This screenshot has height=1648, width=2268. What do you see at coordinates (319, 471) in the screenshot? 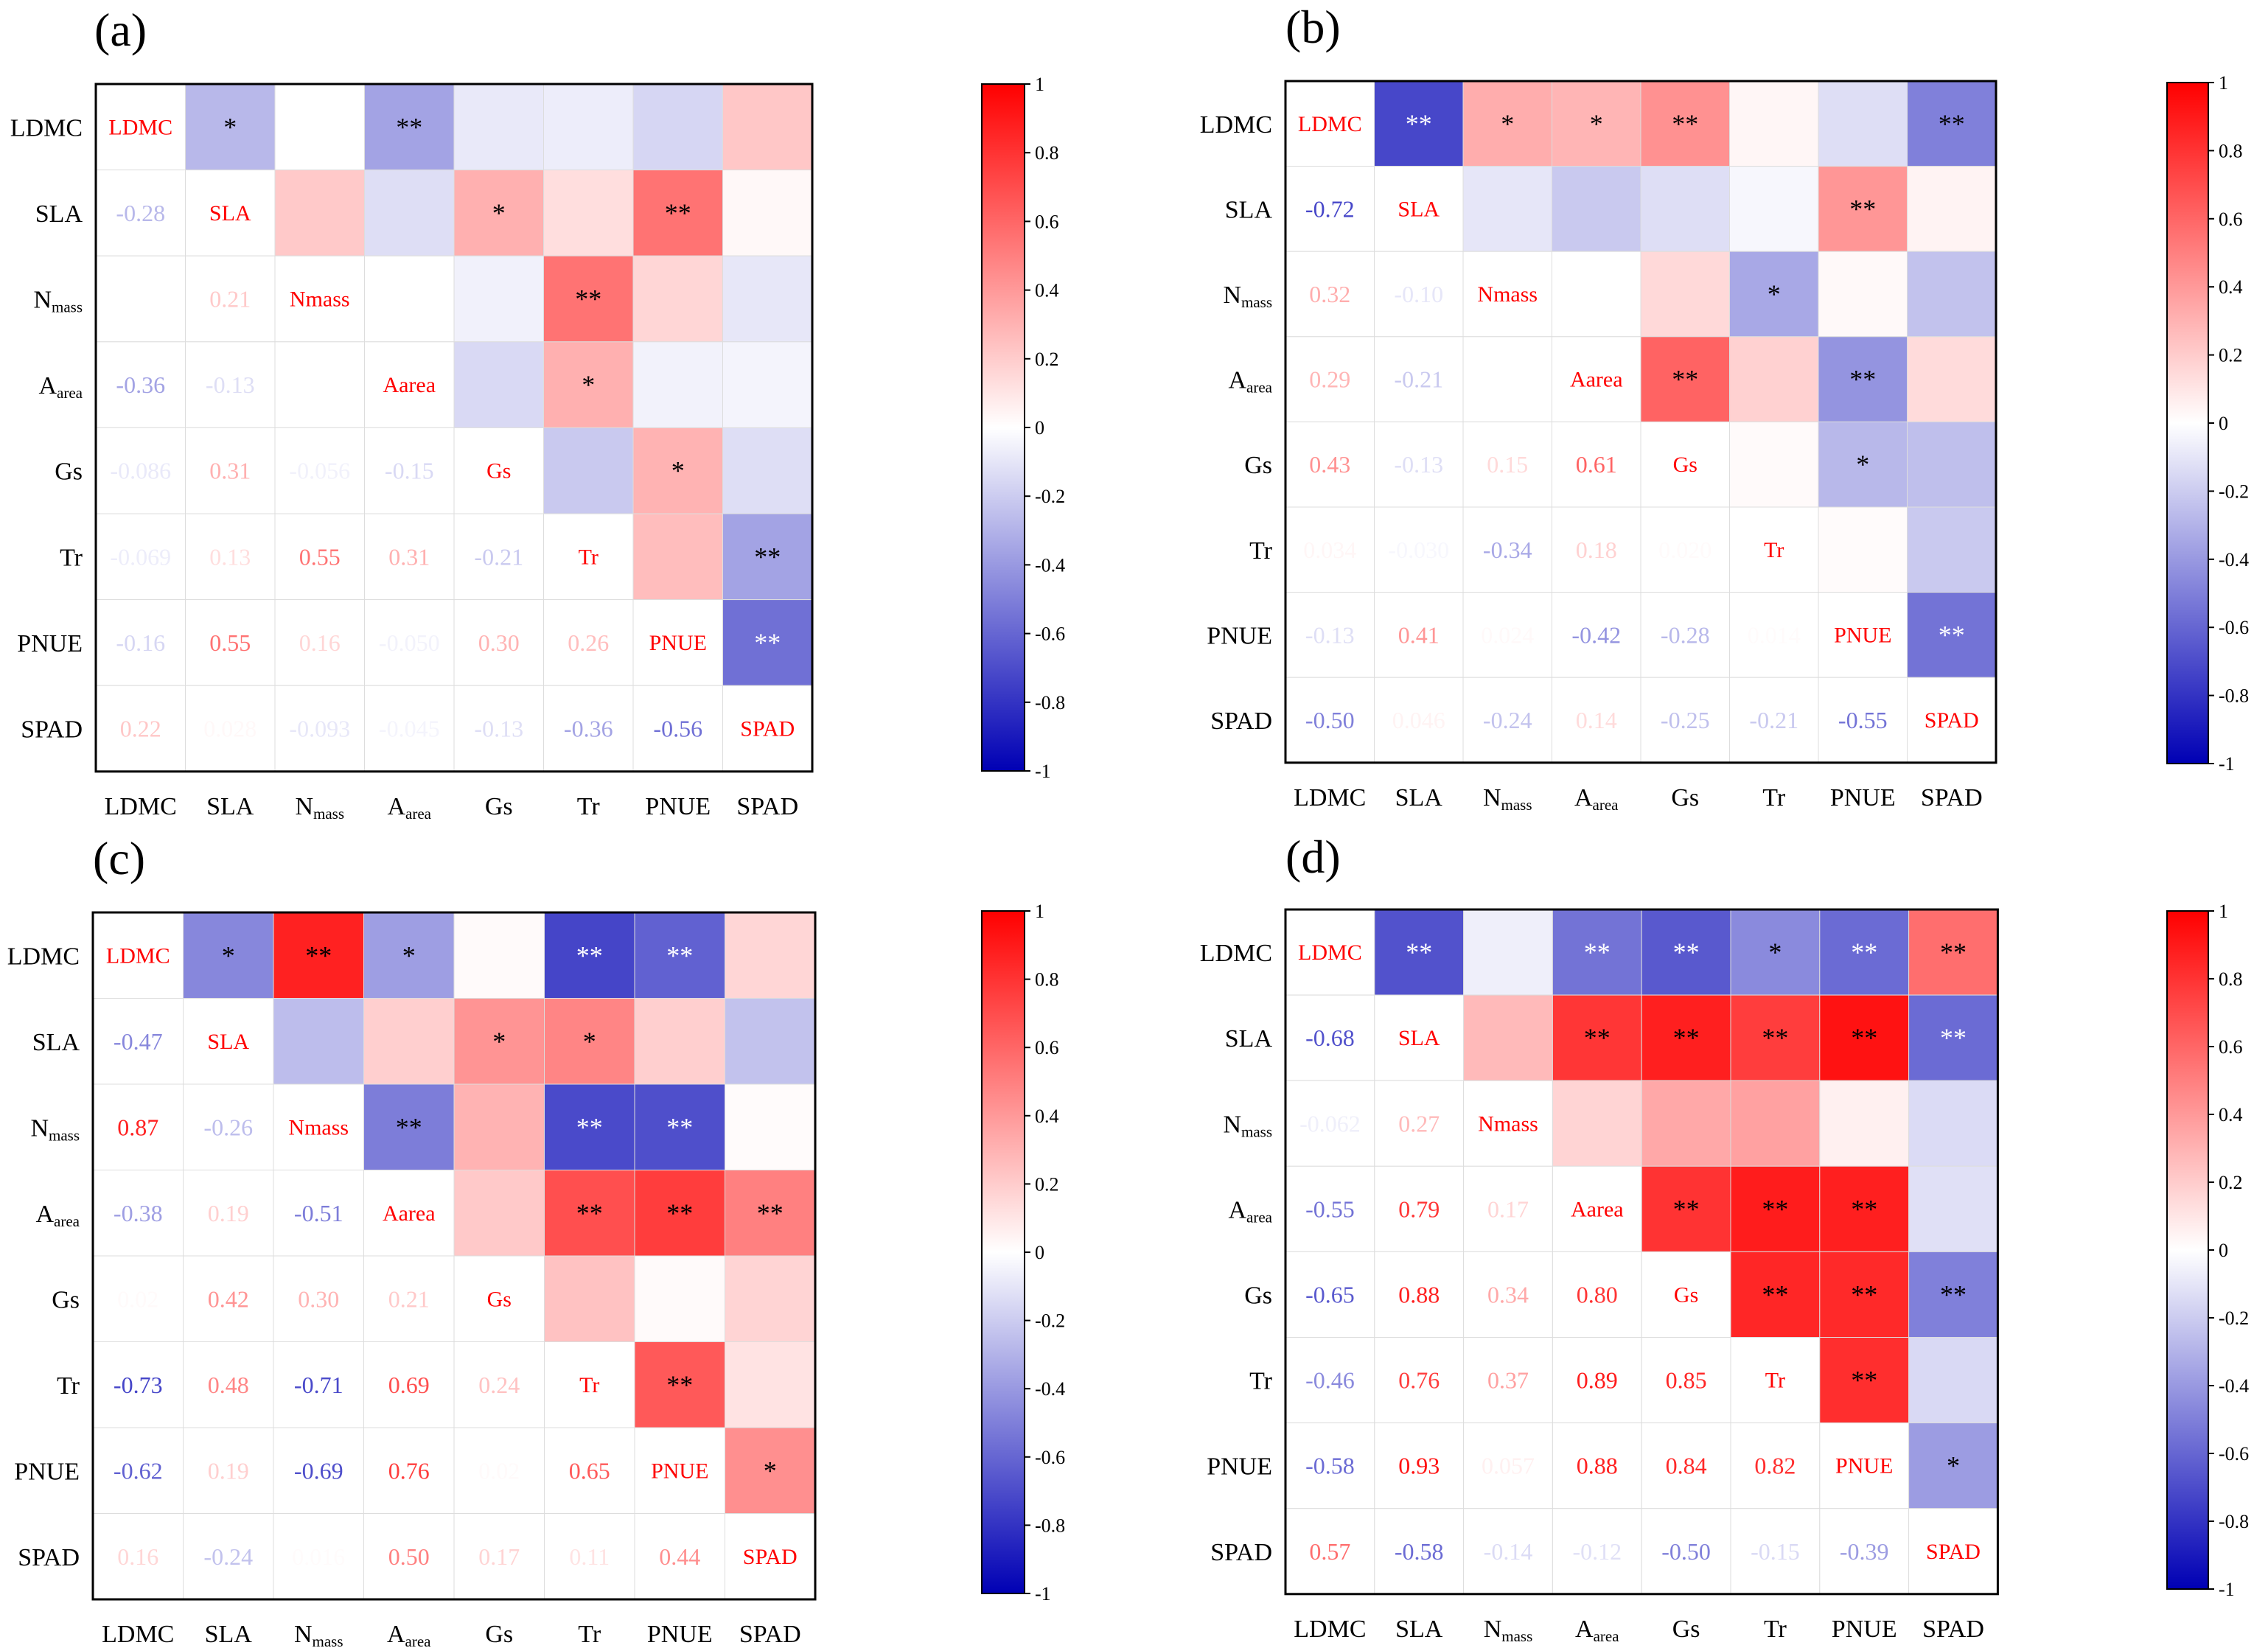
I see `correlation-value: -0.056` at bounding box center [319, 471].